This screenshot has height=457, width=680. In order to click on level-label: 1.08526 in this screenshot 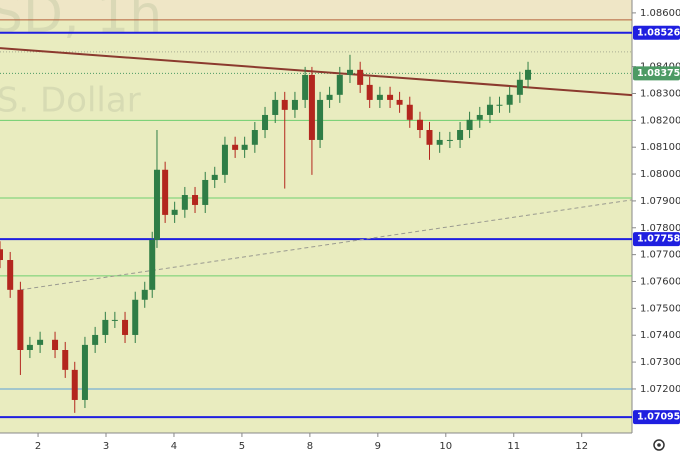, I will do `click(658, 32)`.